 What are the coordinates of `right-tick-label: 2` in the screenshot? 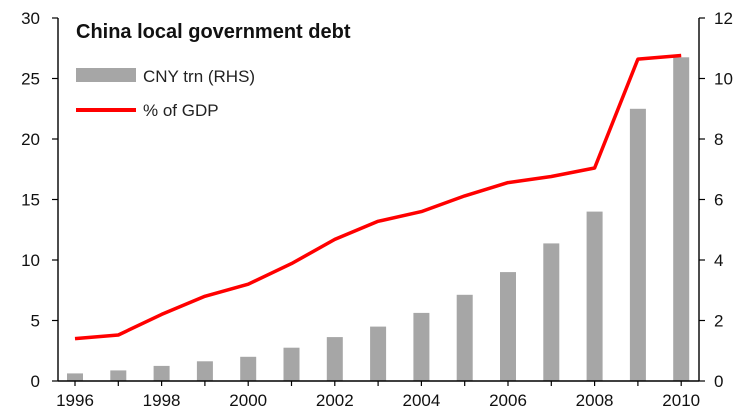 It's located at (718, 321).